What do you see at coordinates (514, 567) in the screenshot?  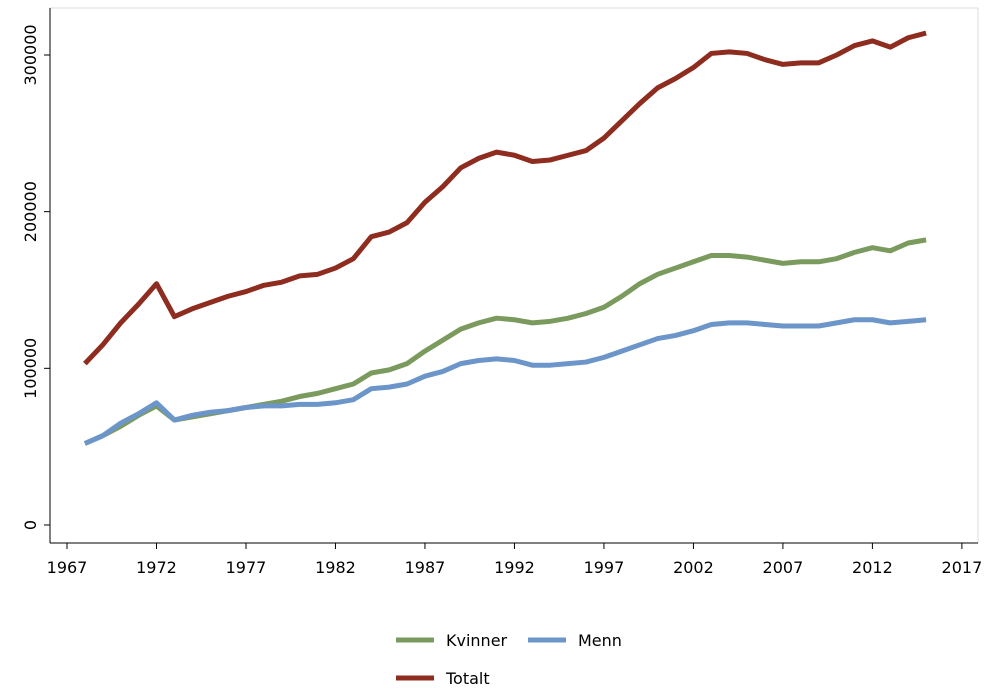 I see `x-tick-label: 1992` at bounding box center [514, 567].